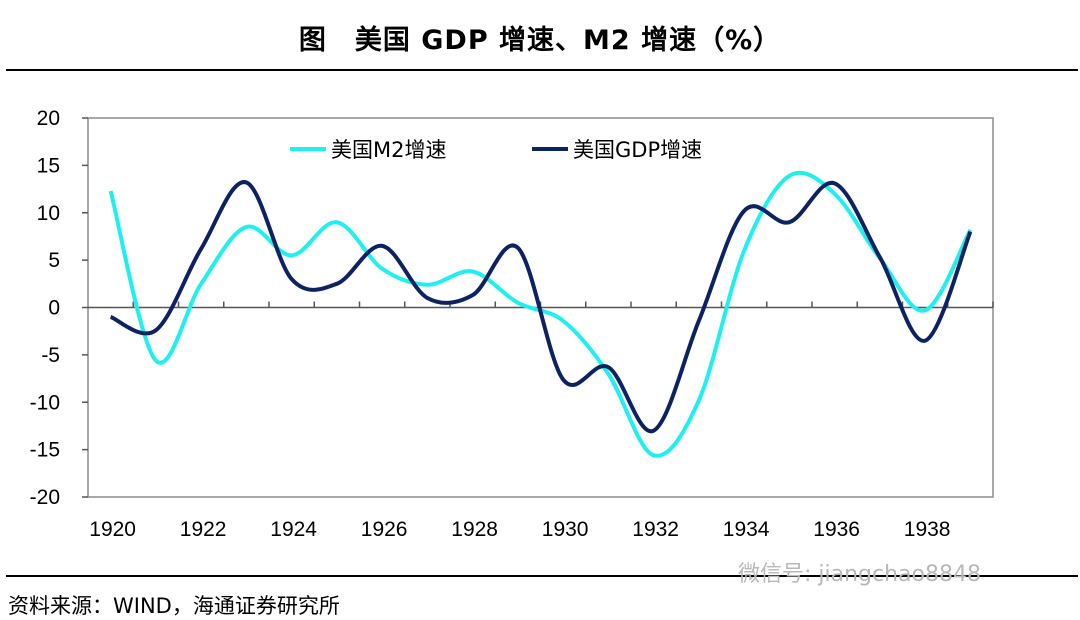 The image size is (1080, 620). I want to click on x-tick-label: 1936, so click(836, 529).